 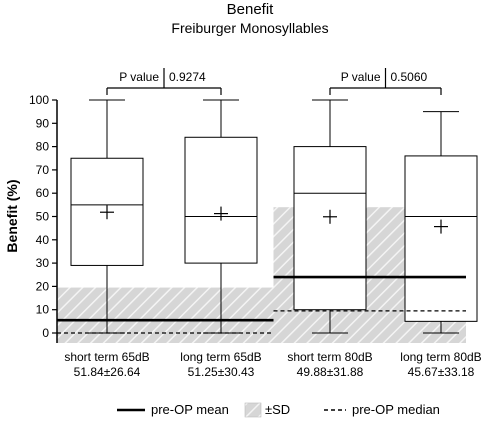 I want to click on reference-lines, so click(x=261, y=304).